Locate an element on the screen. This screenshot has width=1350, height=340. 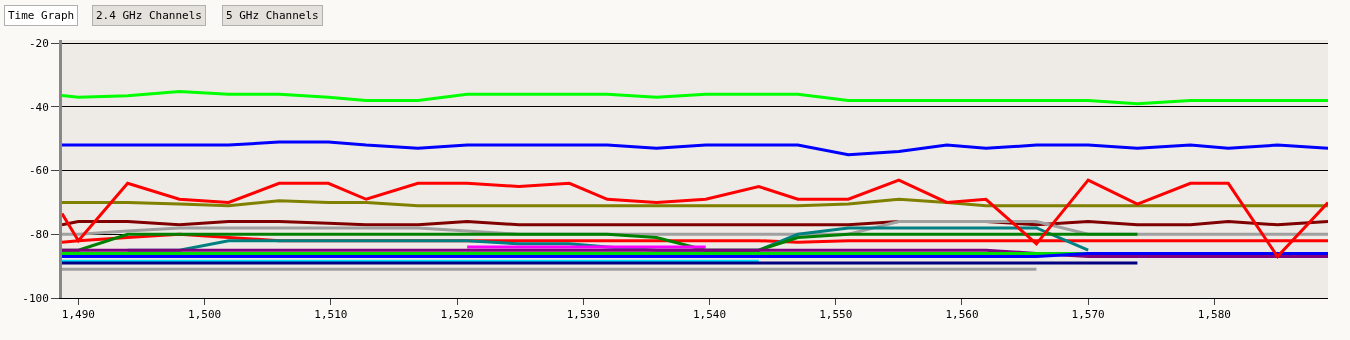
x-tick-label: 1,500 is located at coordinates (205, 315).